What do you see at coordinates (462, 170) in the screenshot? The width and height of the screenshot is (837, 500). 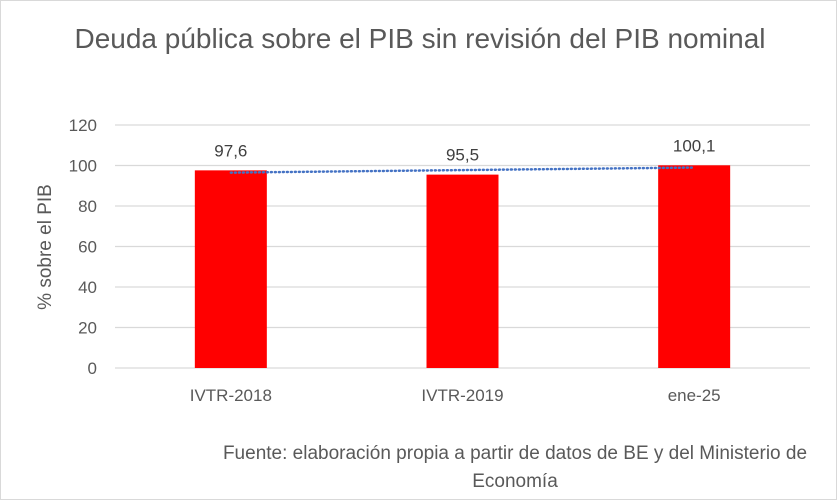 I see `trendline` at bounding box center [462, 170].